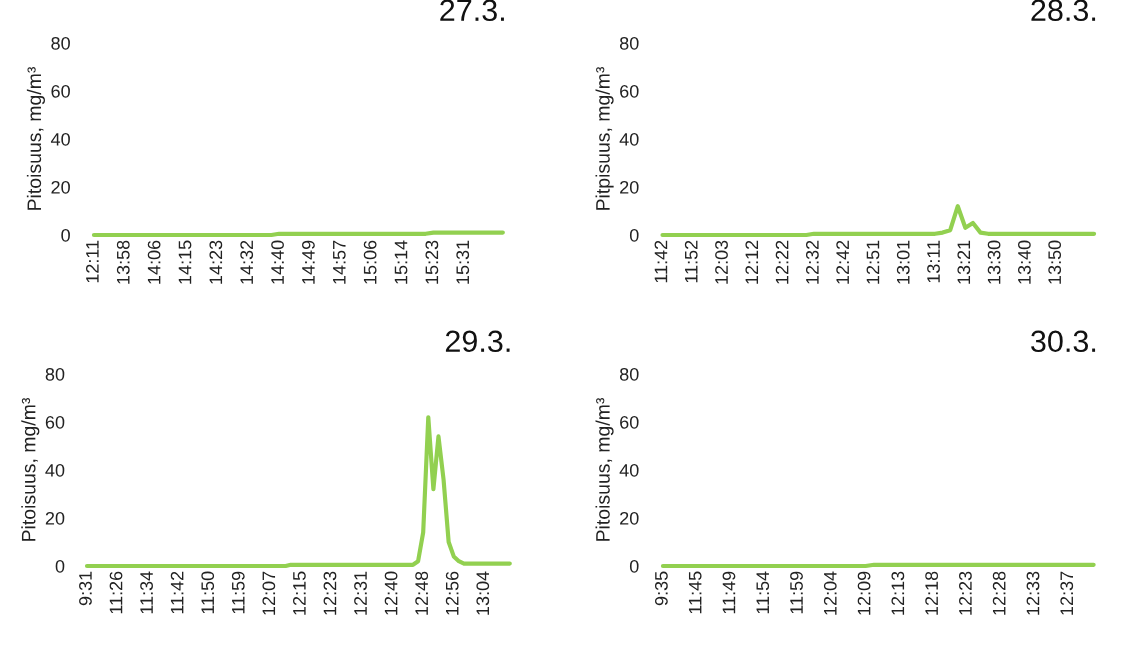  What do you see at coordinates (477, 341) in the screenshot?
I see `chart-title: 29.3.` at bounding box center [477, 341].